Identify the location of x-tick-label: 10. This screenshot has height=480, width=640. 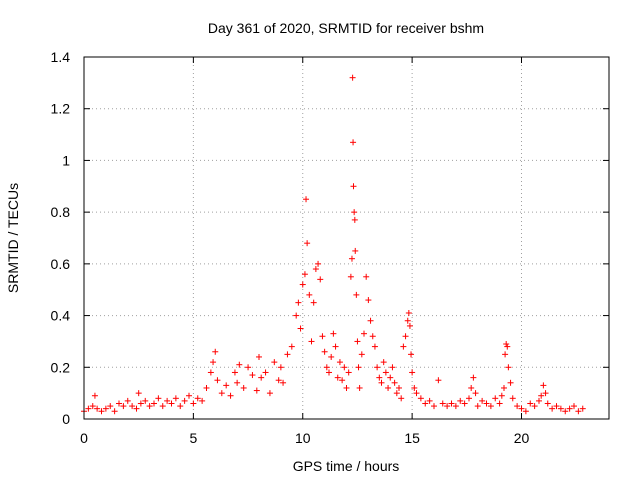
(303, 438).